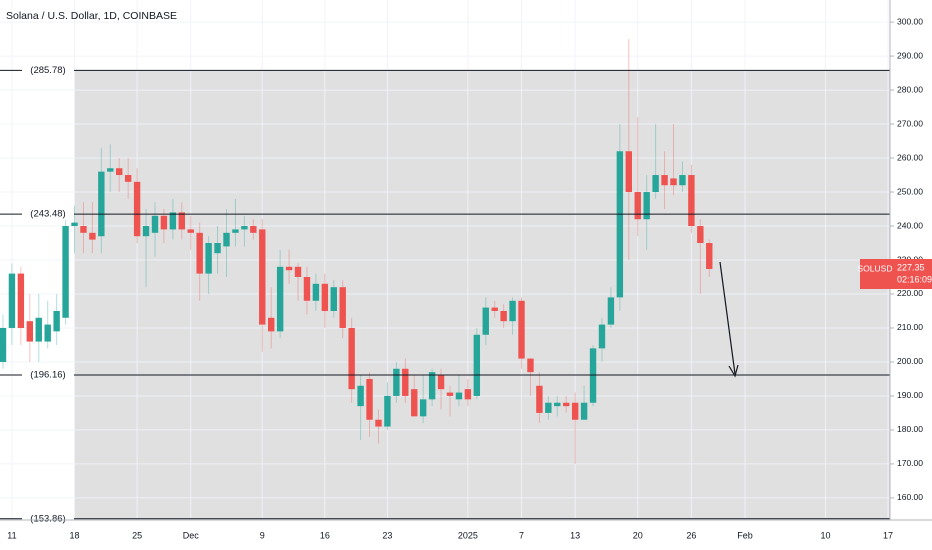 The width and height of the screenshot is (932, 550). I want to click on y-tick-label: 270.00, so click(910, 123).